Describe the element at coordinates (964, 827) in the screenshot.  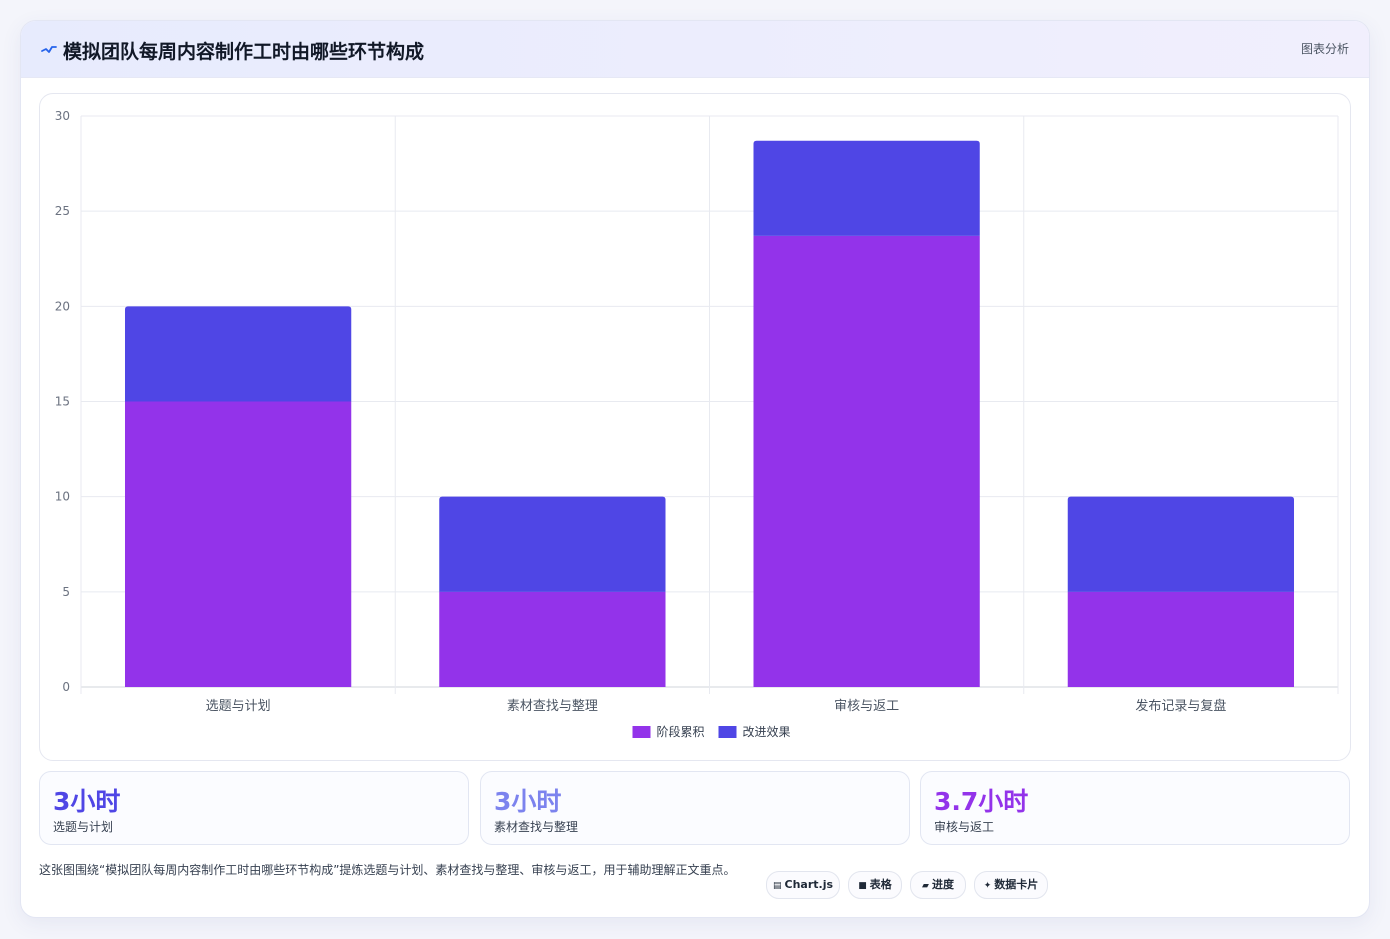
I see `stat-label: 审核与返工` at that location.